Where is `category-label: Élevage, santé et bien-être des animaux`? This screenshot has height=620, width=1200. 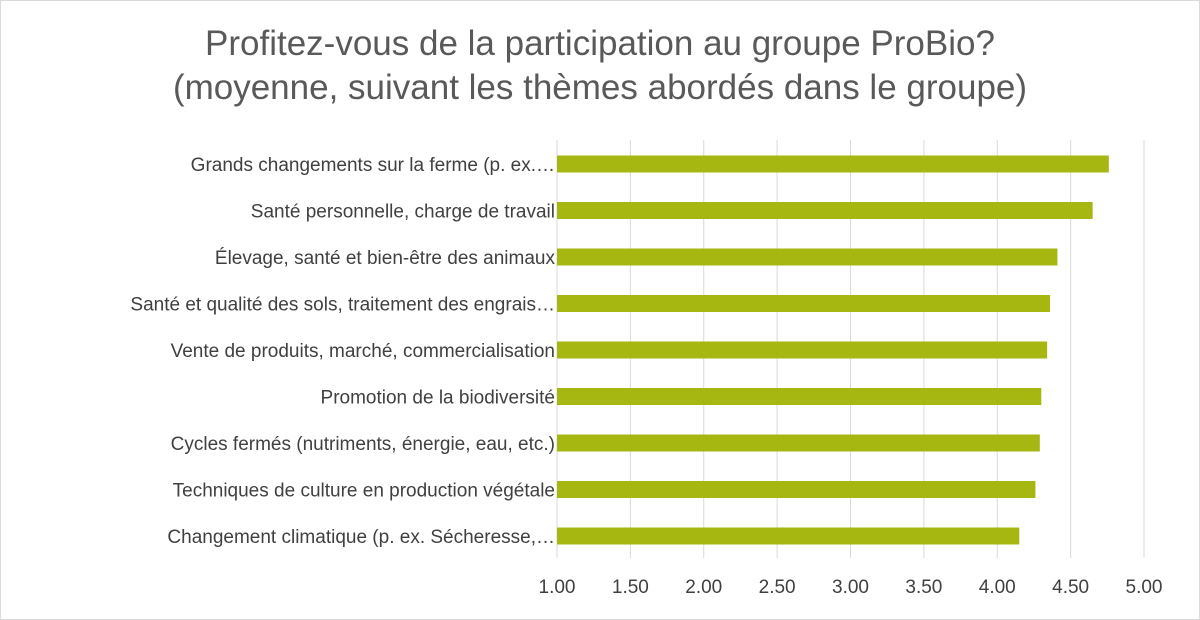
category-label: Élevage, santé et bien-être des animaux is located at coordinates (385, 258).